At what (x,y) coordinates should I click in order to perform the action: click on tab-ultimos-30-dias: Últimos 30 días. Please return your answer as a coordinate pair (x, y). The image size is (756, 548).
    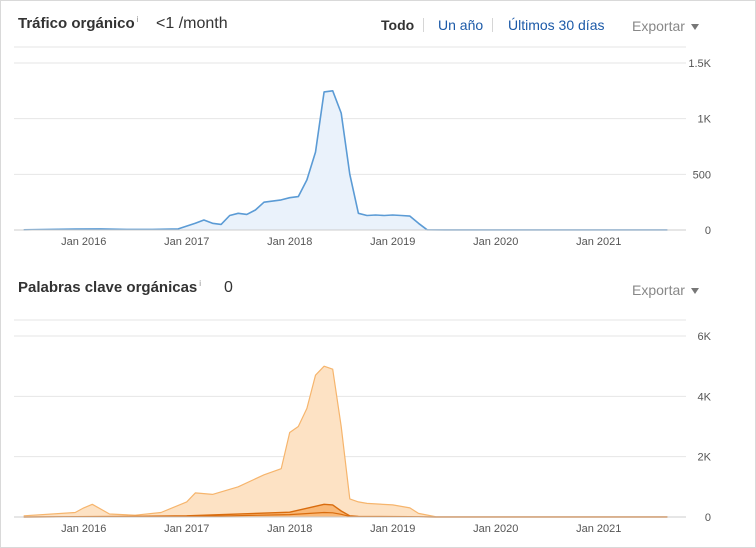
    Looking at the image, I should click on (556, 25).